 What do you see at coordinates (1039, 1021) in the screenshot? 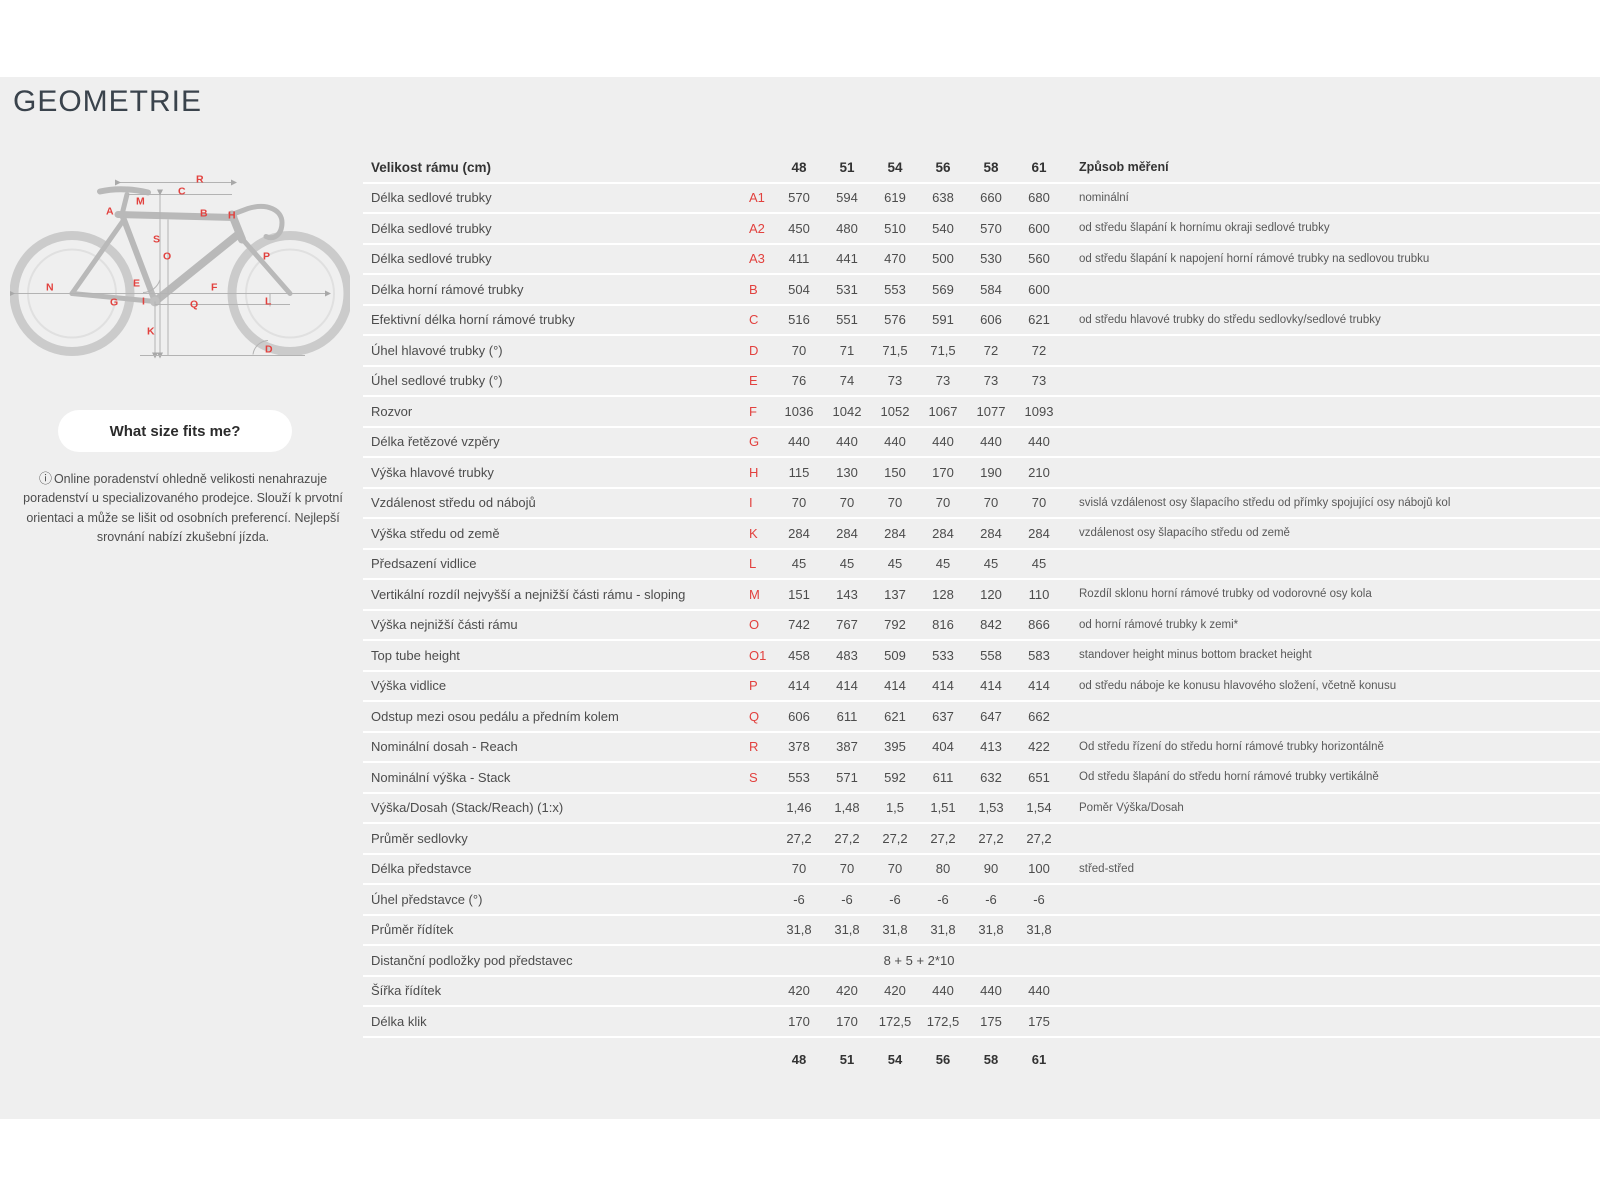
I see `row-value: 175` at bounding box center [1039, 1021].